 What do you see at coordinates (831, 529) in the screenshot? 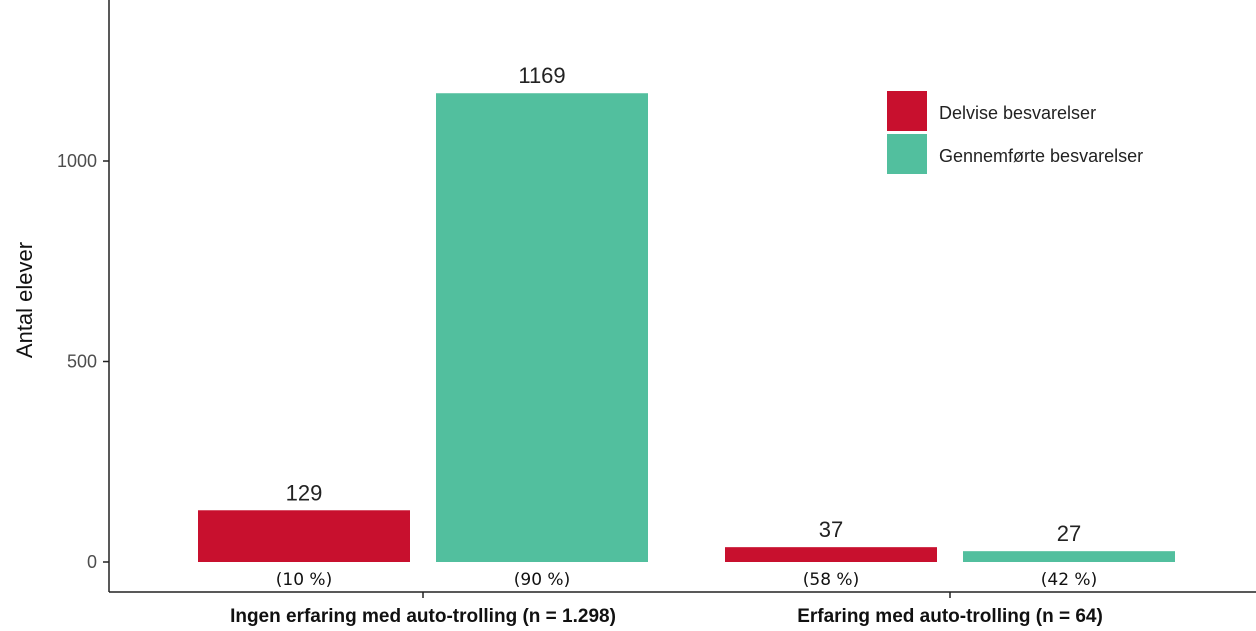
I see `bar-value-label: 37` at bounding box center [831, 529].